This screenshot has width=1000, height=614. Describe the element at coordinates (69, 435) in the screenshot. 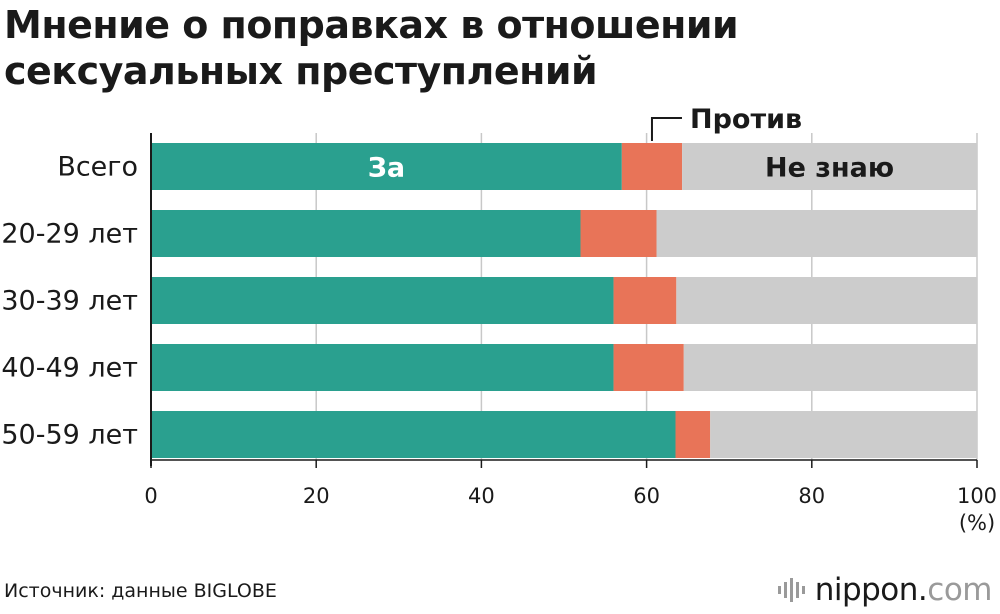

I see `category-label: 50-59 лет` at that location.